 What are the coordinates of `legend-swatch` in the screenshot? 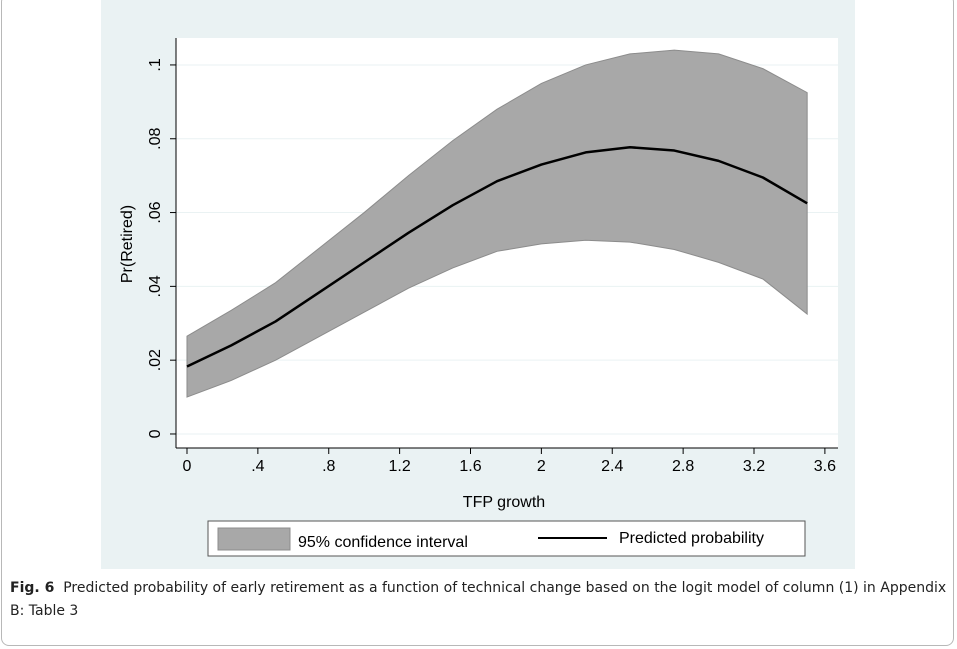 It's located at (254, 539).